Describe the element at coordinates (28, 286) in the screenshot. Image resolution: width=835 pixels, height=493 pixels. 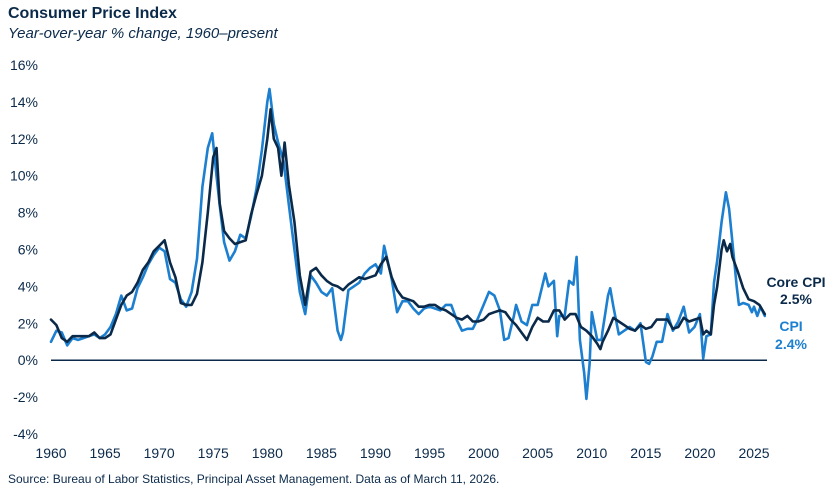
I see `y-tick-label: 4%` at that location.